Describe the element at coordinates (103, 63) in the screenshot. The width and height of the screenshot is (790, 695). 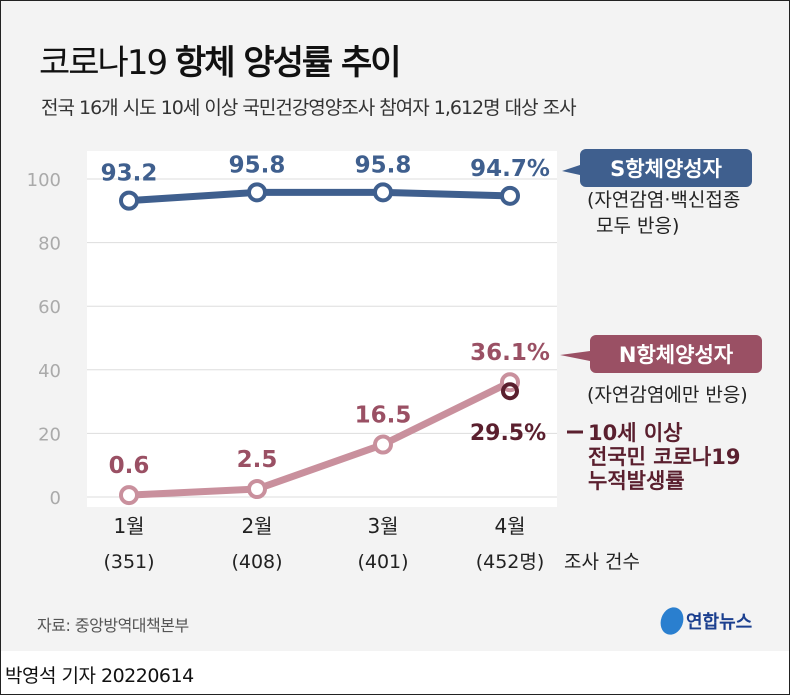
I see `title-light: 코로나19` at that location.